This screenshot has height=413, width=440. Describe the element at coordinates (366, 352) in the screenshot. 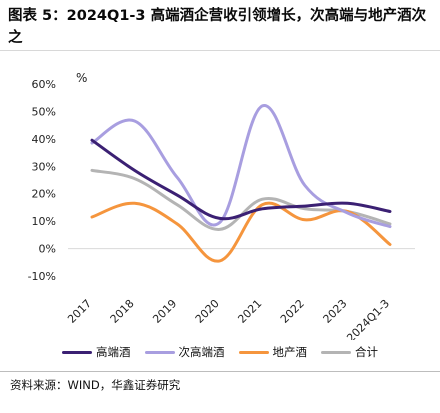

I see `legend-label: 合计` at that location.